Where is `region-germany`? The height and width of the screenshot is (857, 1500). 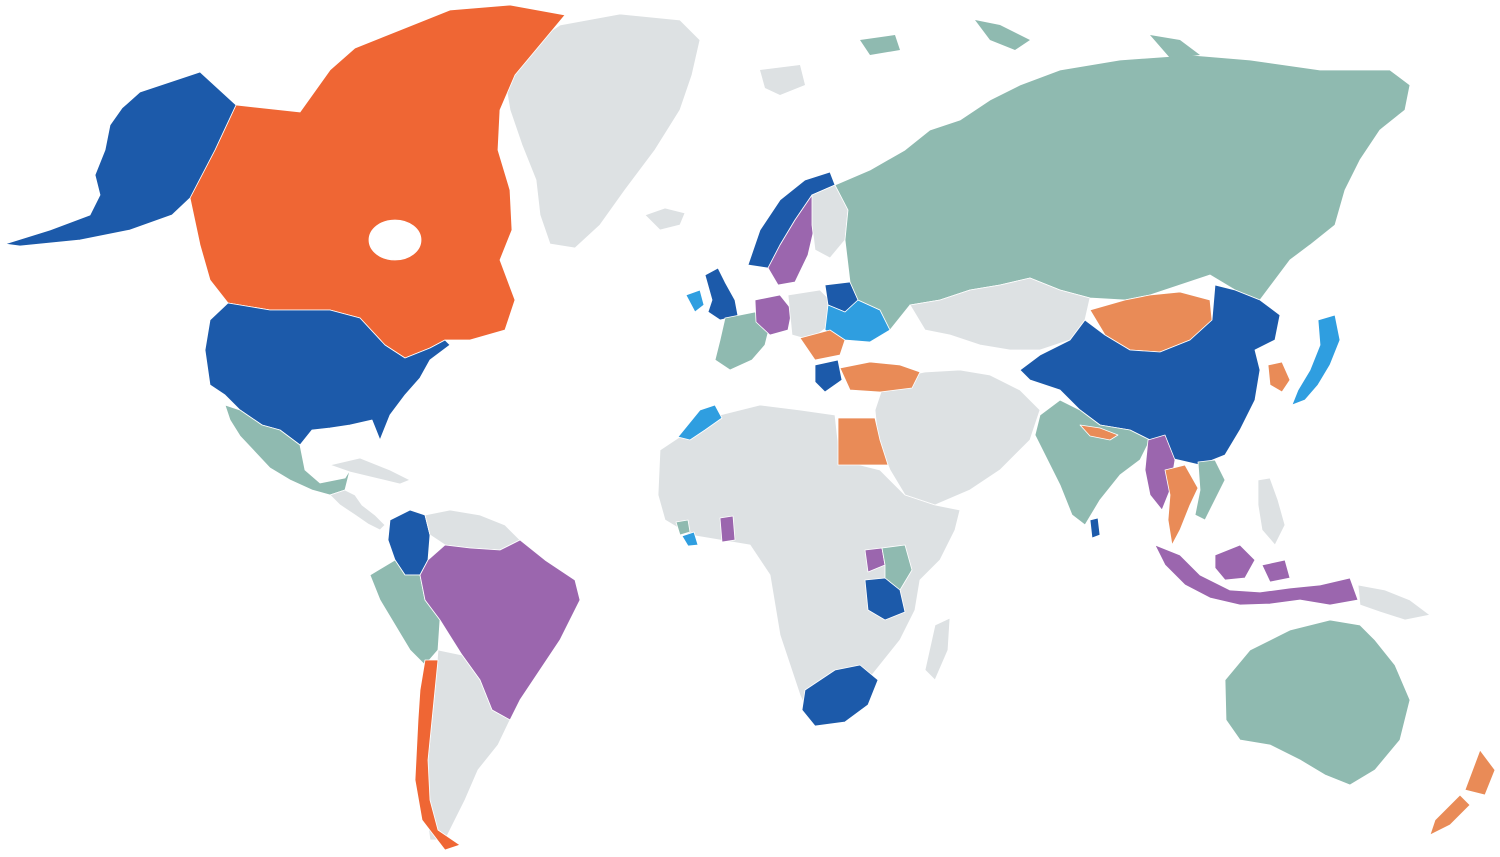
region-germany is located at coordinates (773, 315).